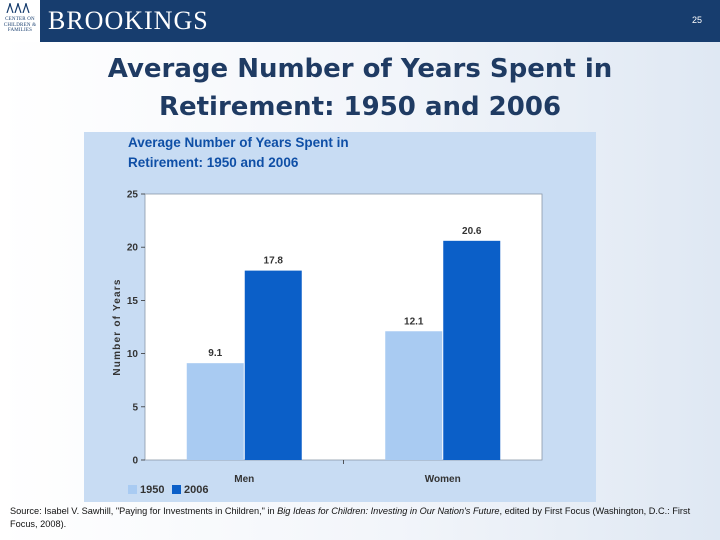 Image resolution: width=720 pixels, height=540 pixels. What do you see at coordinates (472, 231) in the screenshot?
I see `data-label: 20.6` at bounding box center [472, 231].